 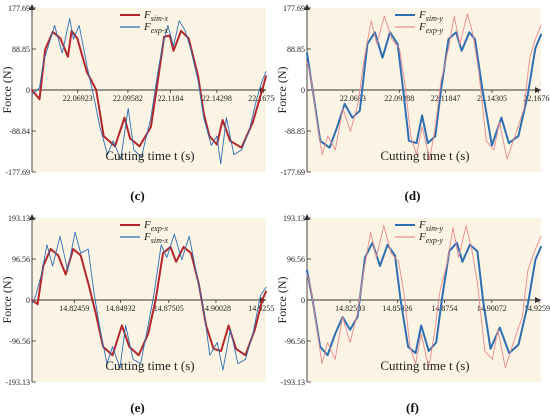 I want to click on x-tick-label: 14.90028, so click(x=216, y=308).